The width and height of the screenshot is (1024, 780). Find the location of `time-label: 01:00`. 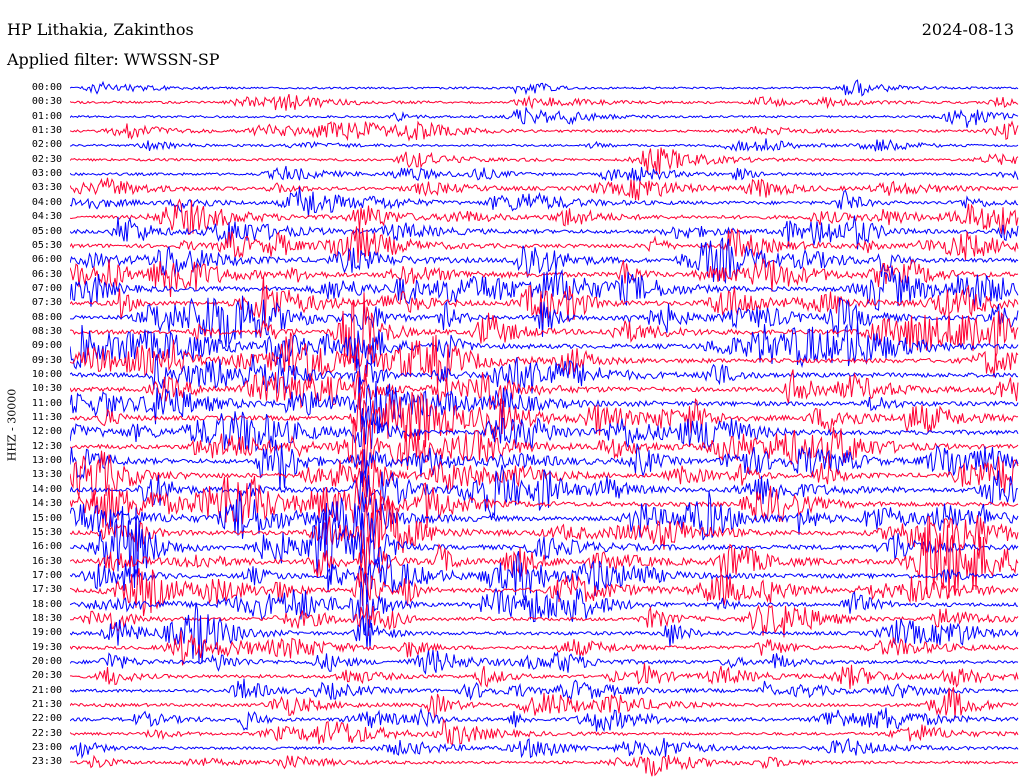

time-label: 01:00 is located at coordinates (46, 116).